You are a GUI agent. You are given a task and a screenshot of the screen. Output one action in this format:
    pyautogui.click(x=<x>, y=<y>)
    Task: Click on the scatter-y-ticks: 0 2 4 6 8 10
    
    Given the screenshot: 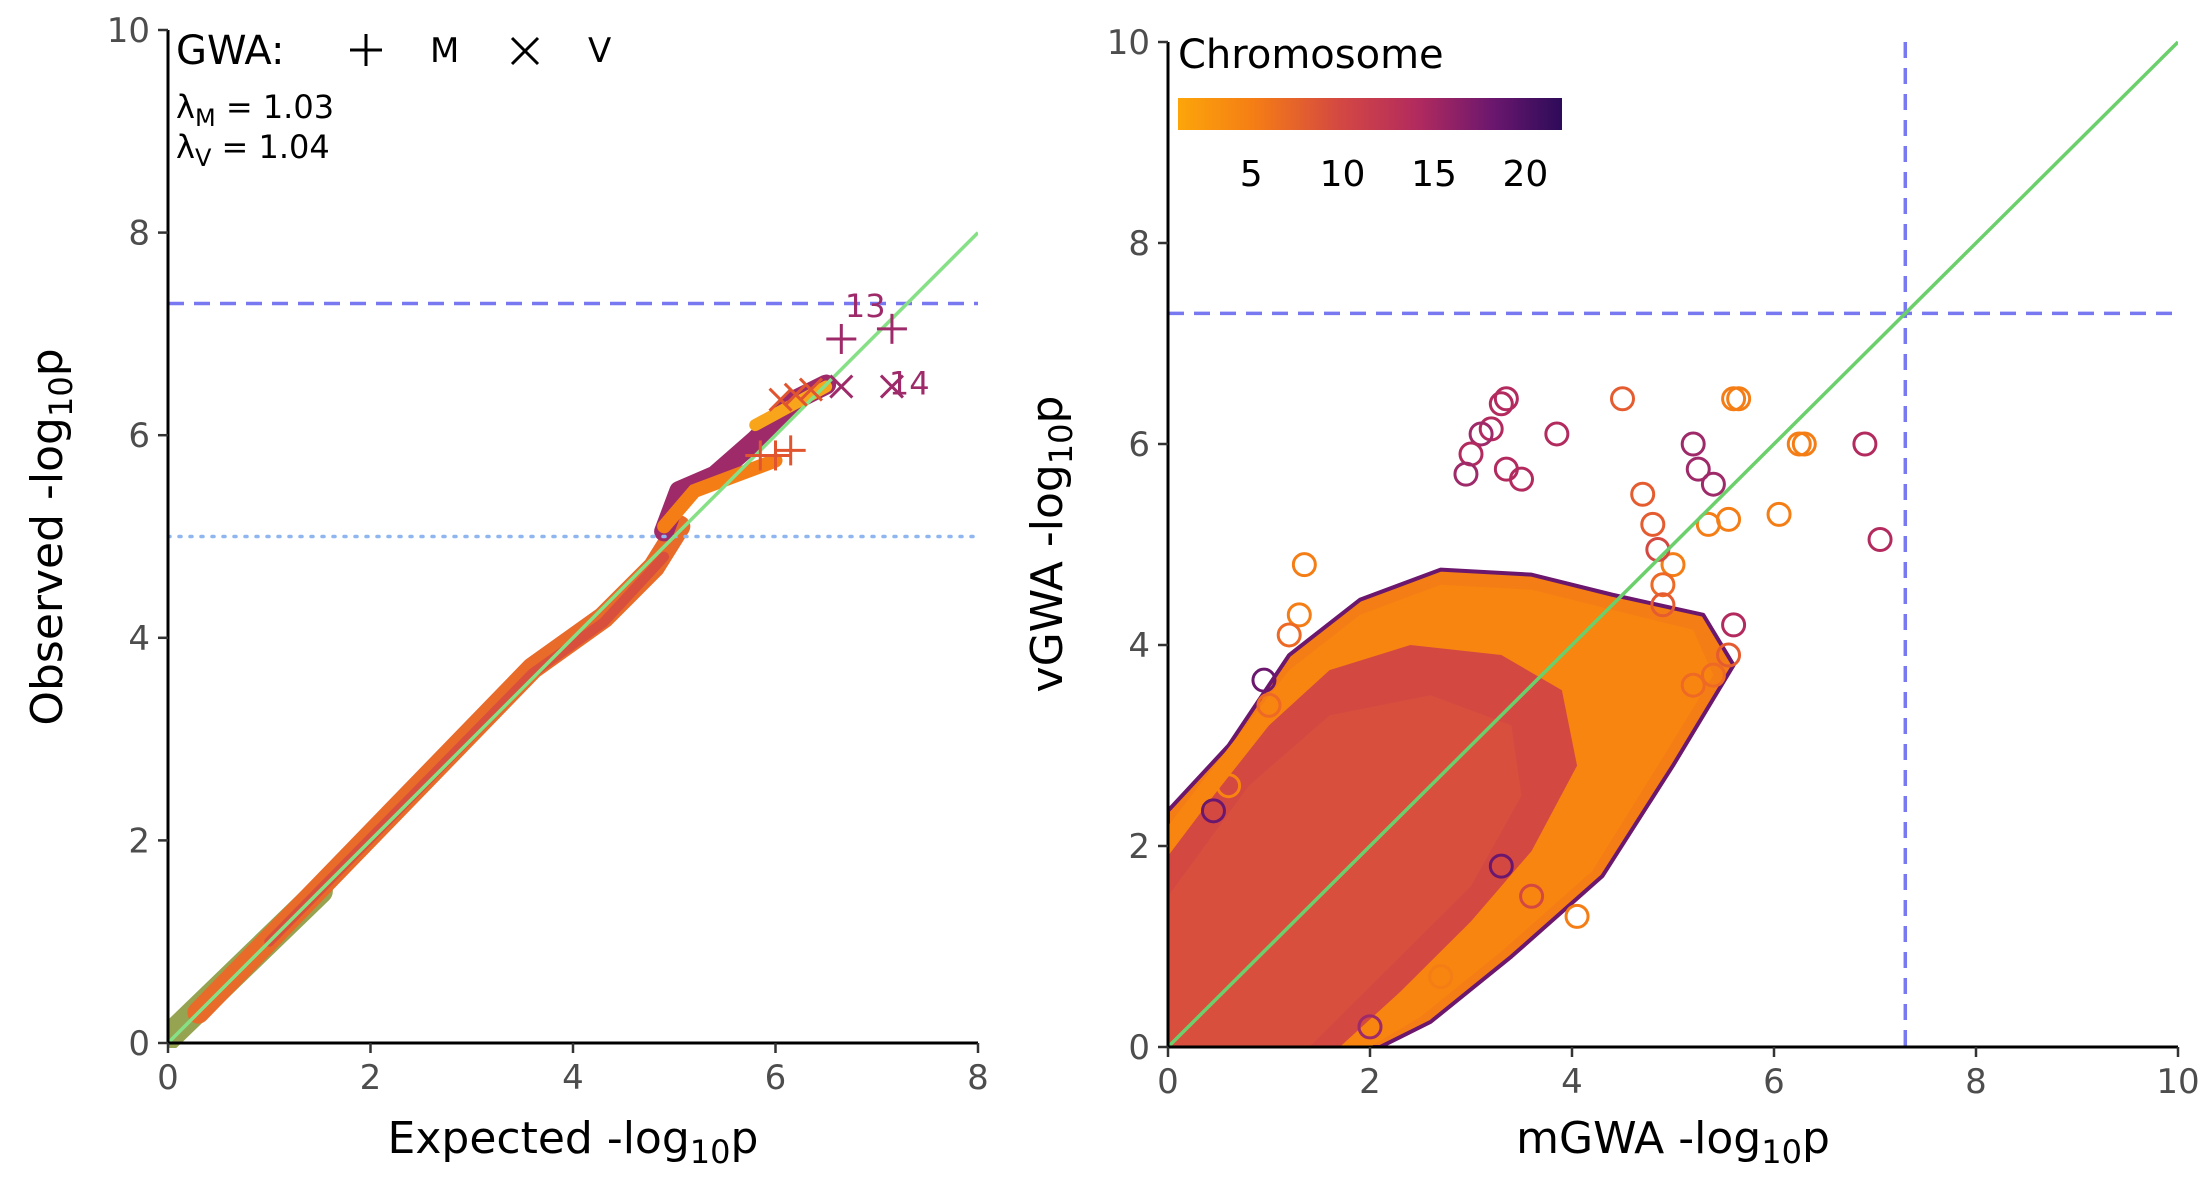 What is the action you would take?
    pyautogui.click(x=1137, y=545)
    